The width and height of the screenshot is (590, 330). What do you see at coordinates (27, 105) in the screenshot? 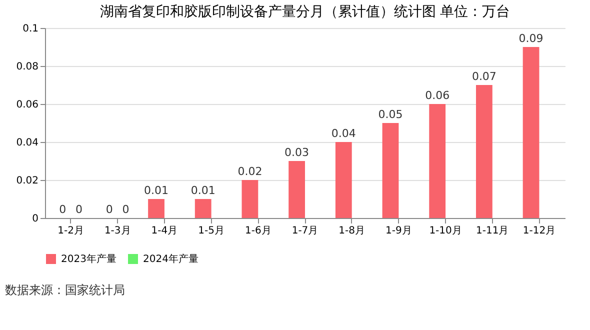
I see `y-tick-label: 0.06` at bounding box center [27, 105].